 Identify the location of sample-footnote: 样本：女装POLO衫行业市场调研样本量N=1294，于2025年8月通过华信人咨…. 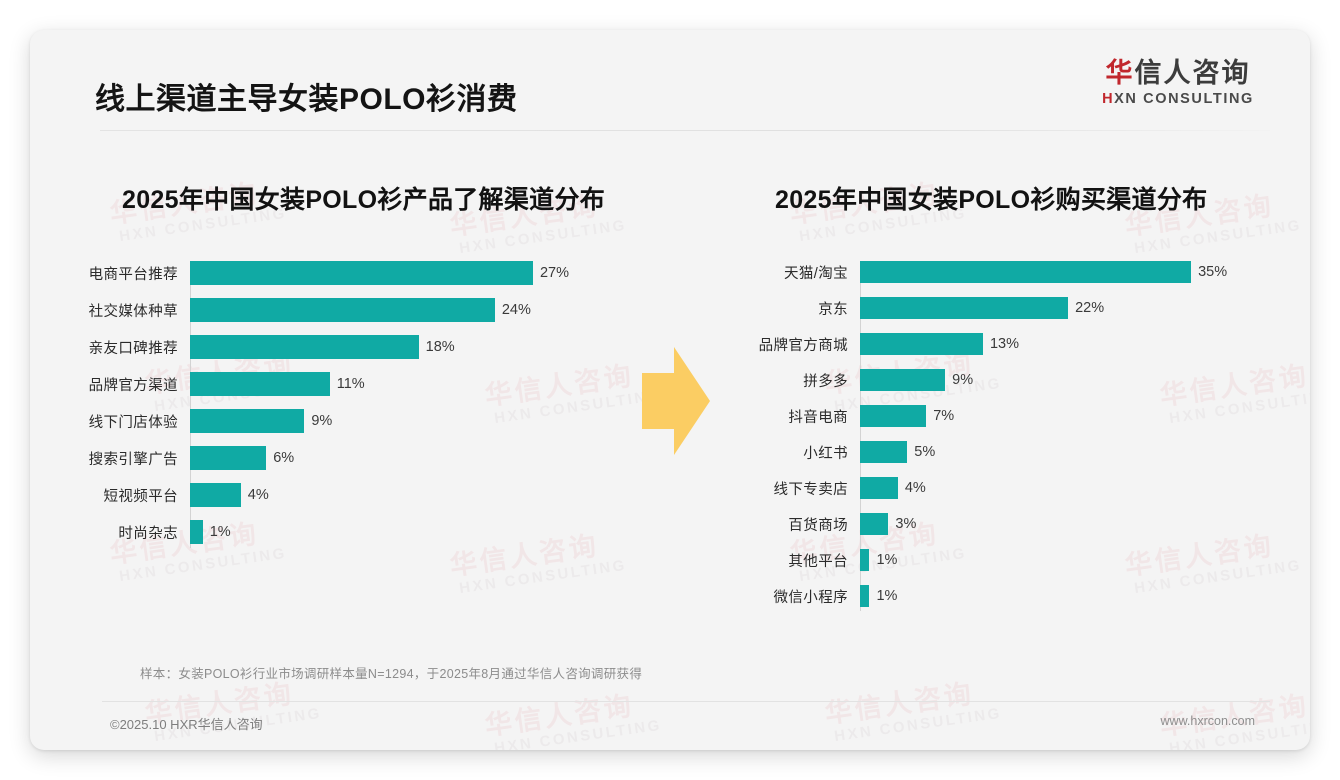
(391, 674).